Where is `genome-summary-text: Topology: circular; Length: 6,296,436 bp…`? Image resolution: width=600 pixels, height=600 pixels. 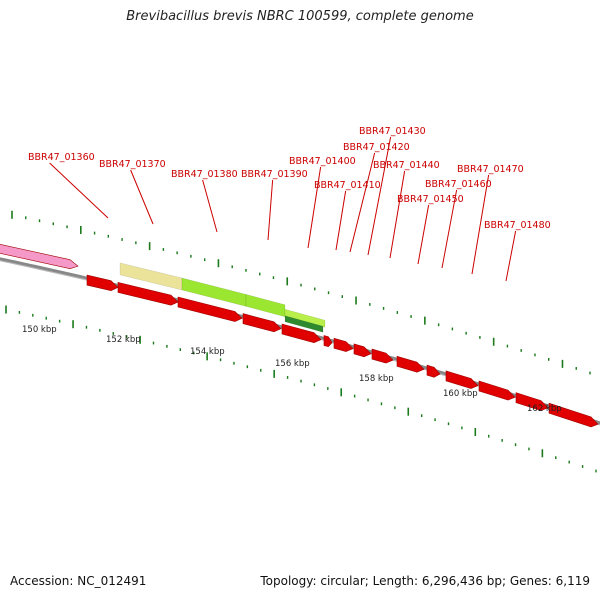 genome-summary-text: Topology: circular; Length: 6,296,436 bp… is located at coordinates (425, 581).